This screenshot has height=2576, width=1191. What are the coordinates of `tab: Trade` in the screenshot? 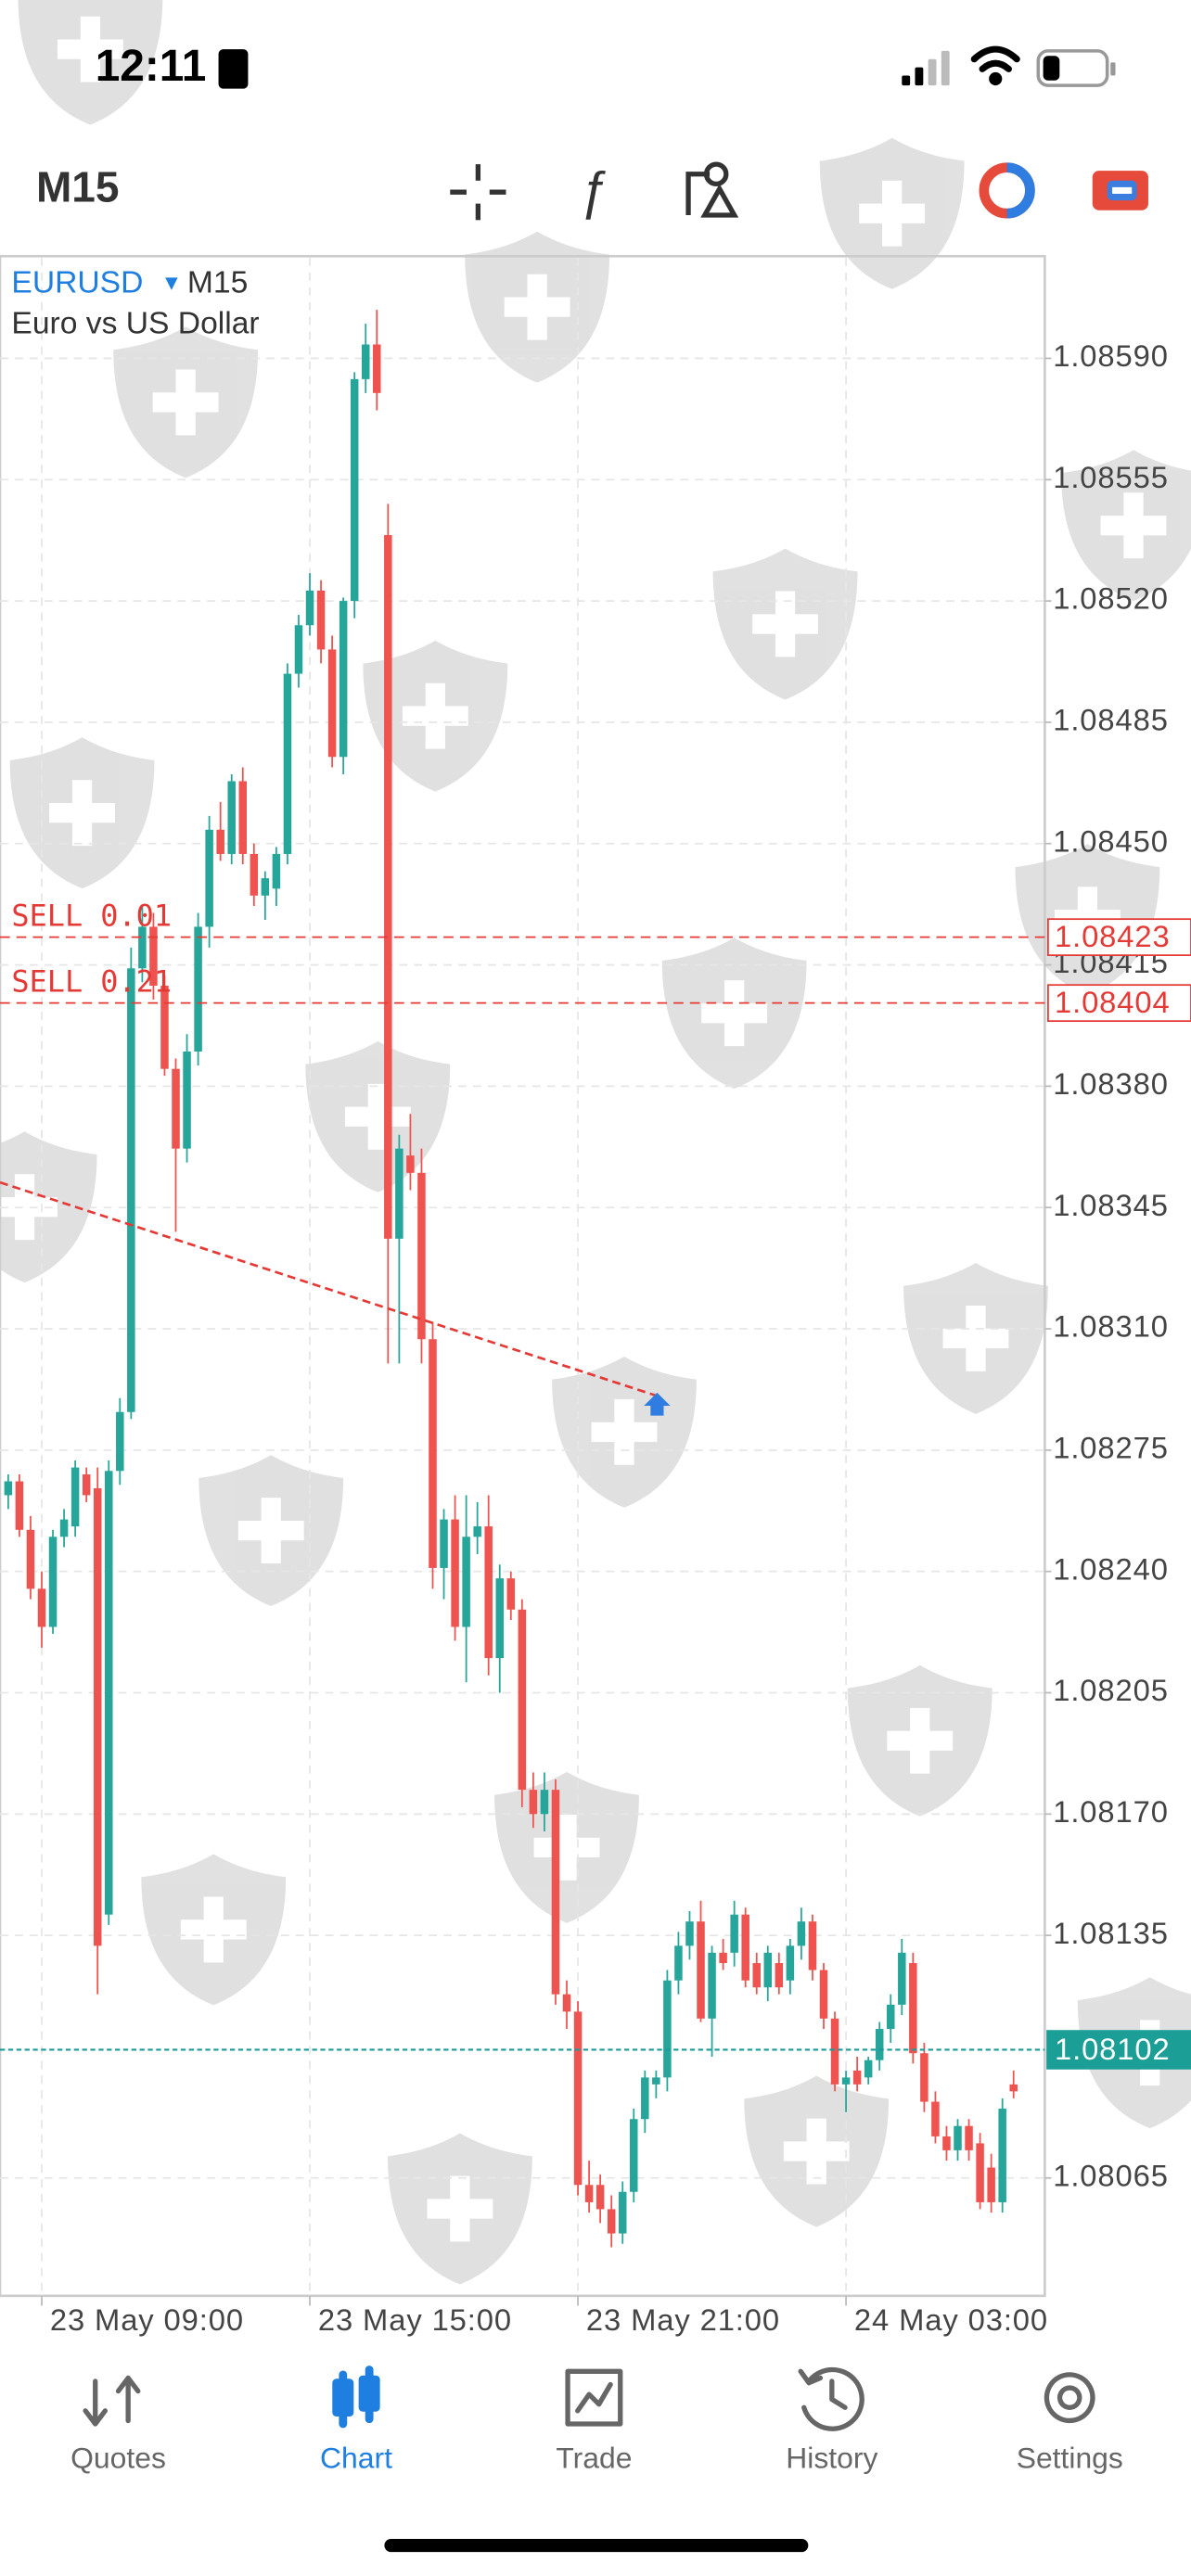 It's located at (594, 2421).